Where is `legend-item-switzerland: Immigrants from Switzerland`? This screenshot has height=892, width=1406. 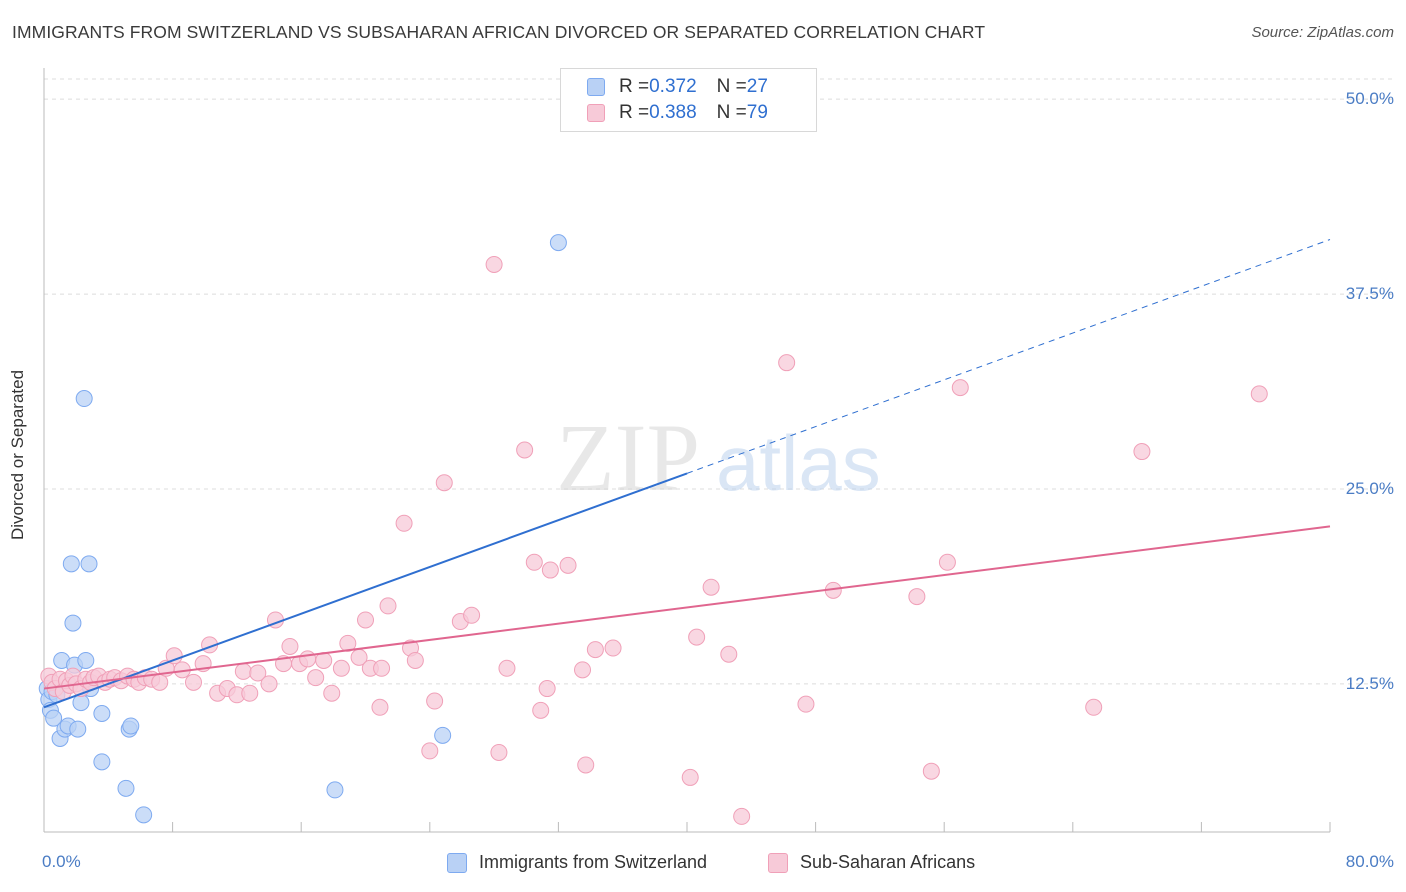 legend-item-switzerland: Immigrants from Switzerland is located at coordinates (577, 862).